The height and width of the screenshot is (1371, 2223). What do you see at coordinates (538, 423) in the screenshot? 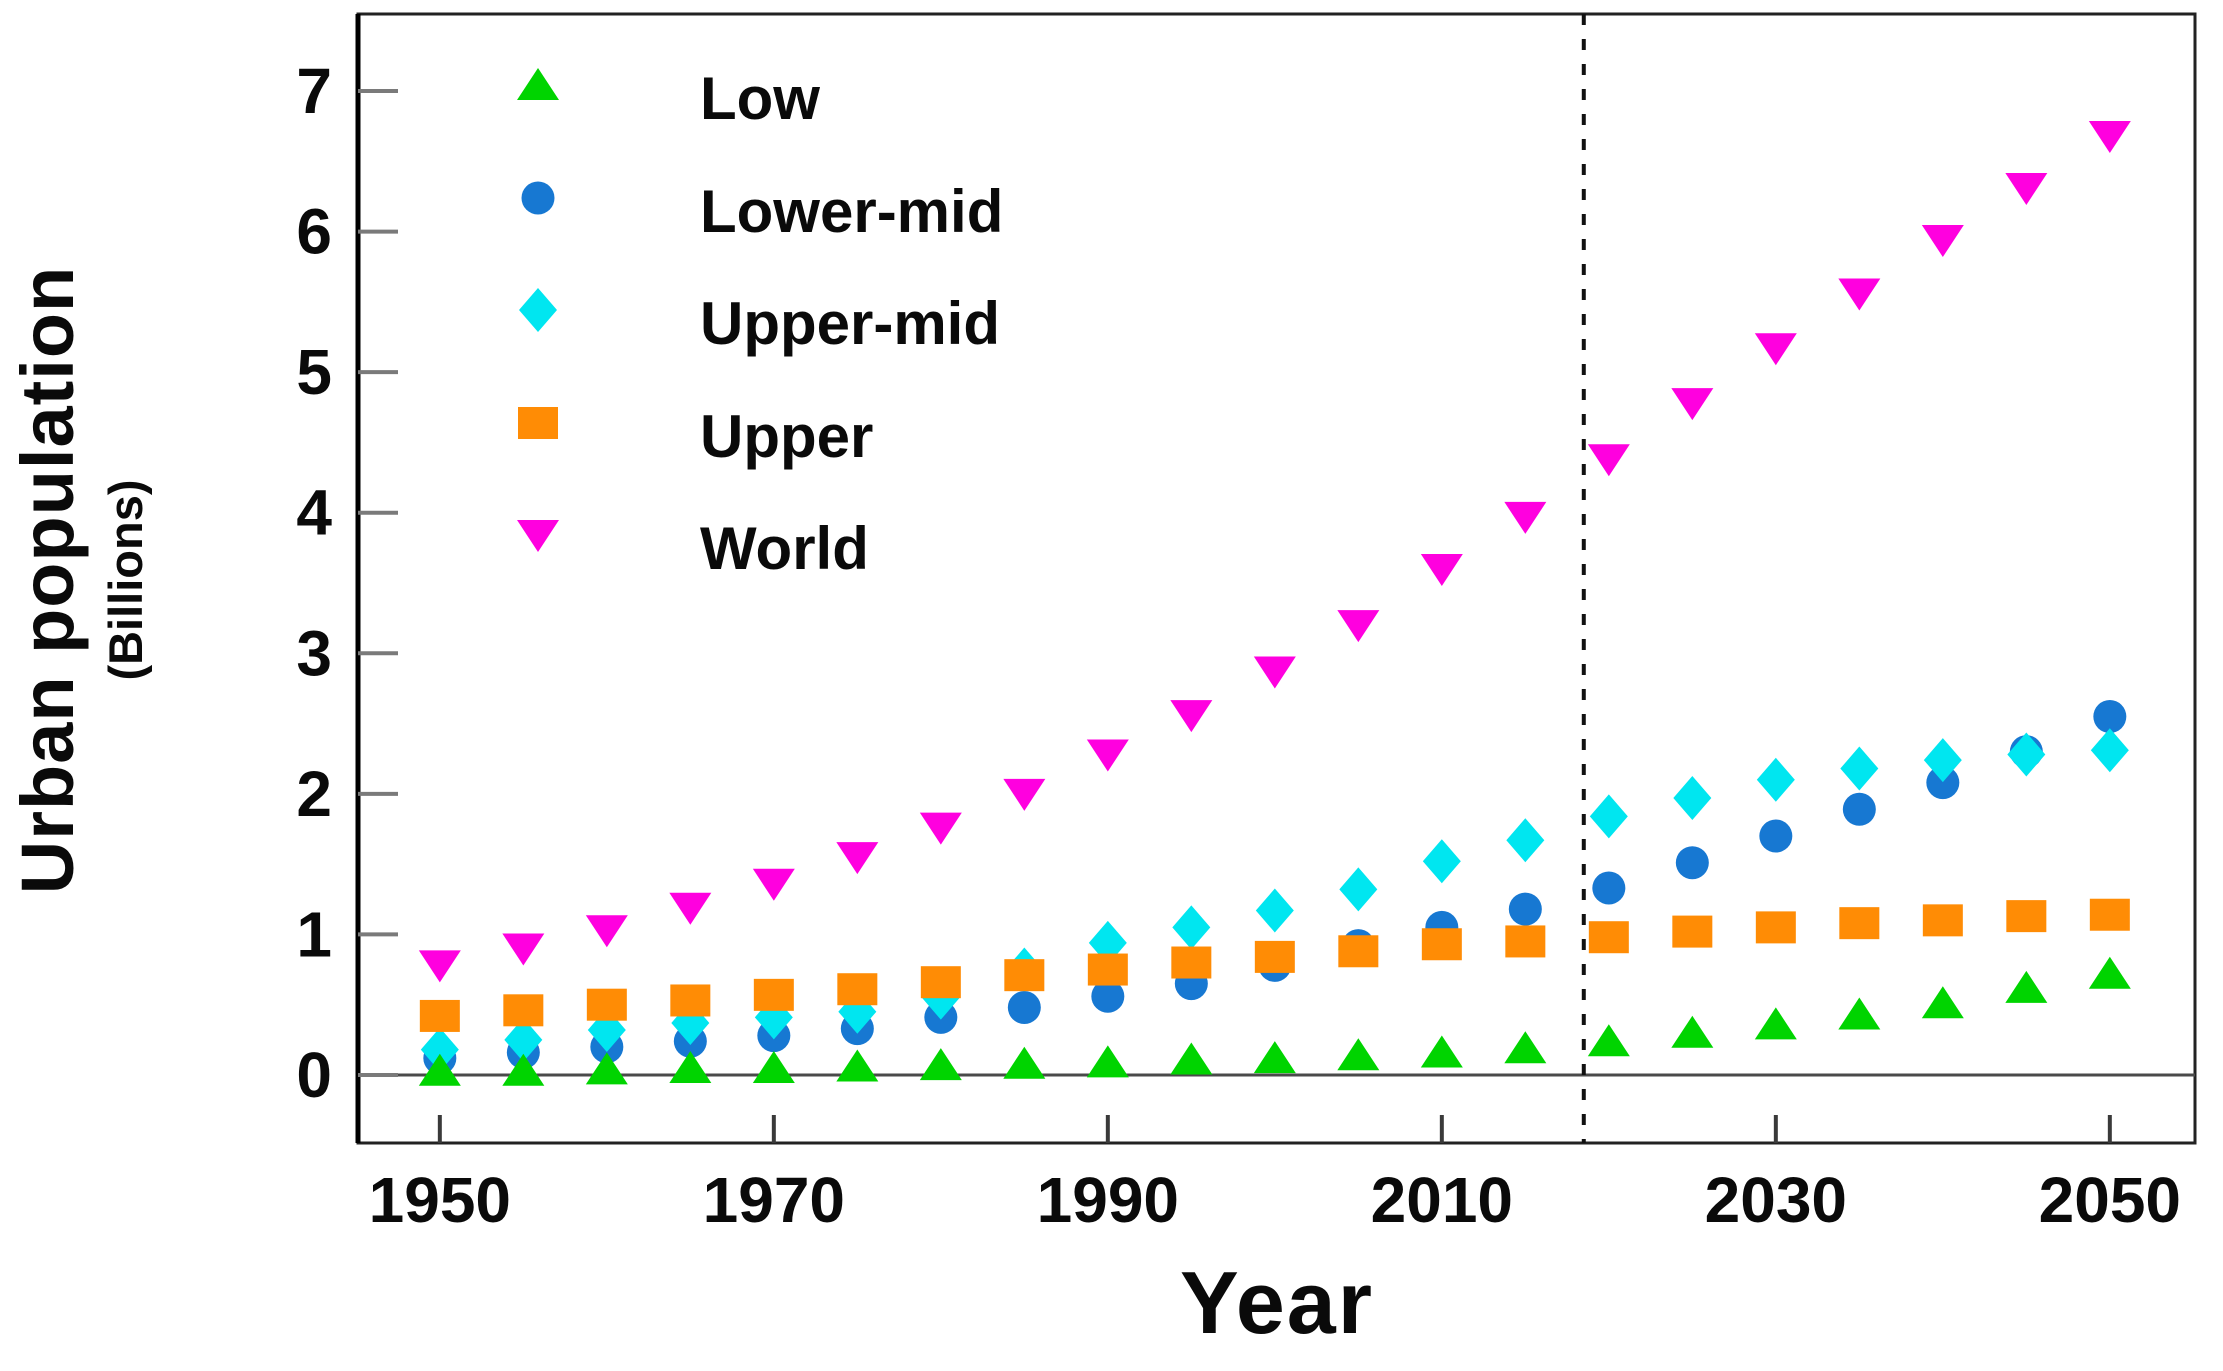
I see `legend-marker-upper` at bounding box center [538, 423].